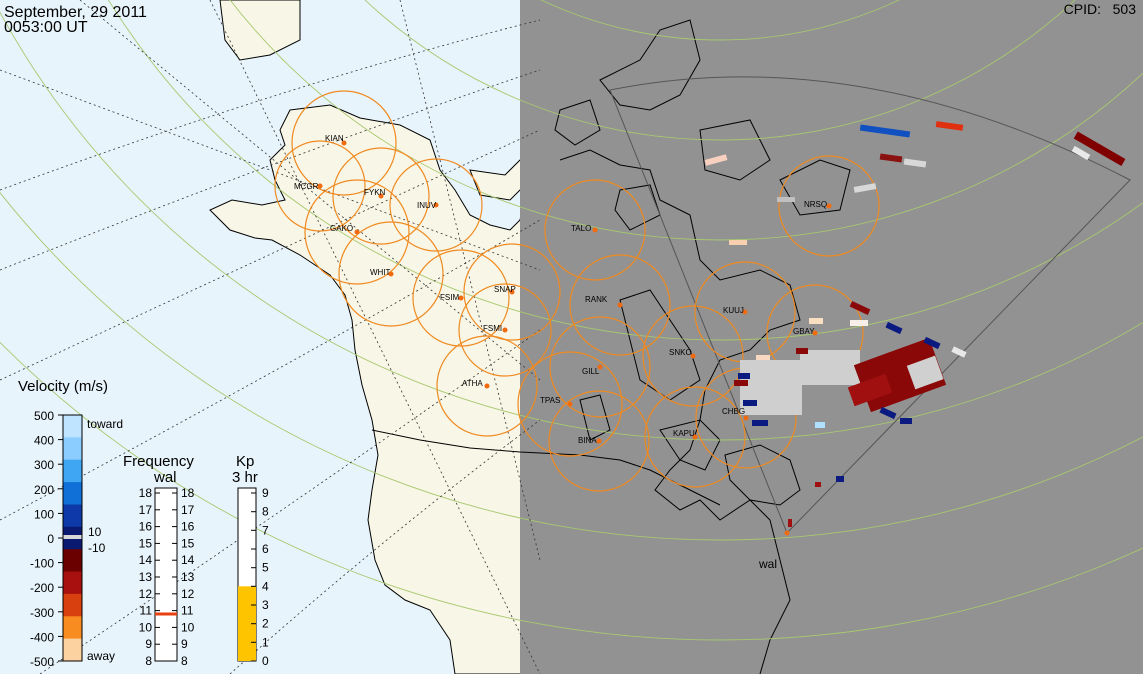 The width and height of the screenshot is (1143, 674). I want to click on frequency-subtitle: wal, so click(165, 477).